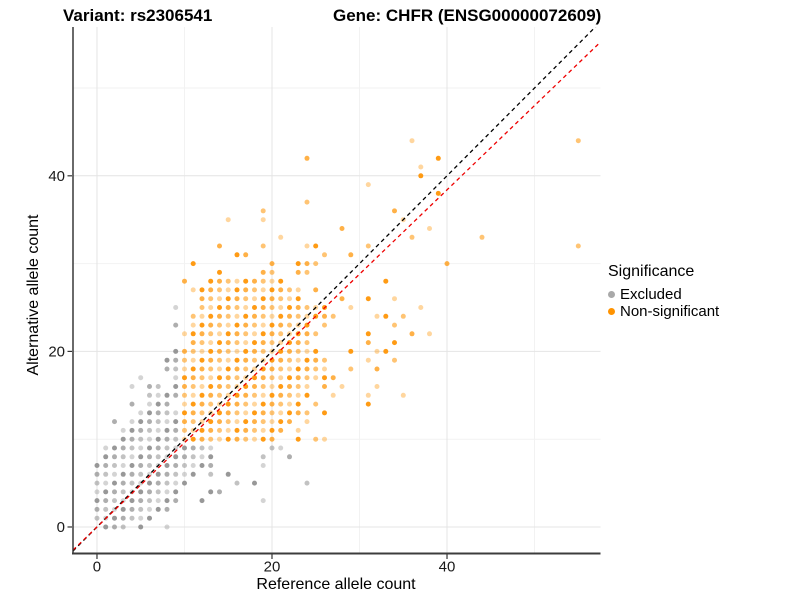 The image size is (800, 600). Describe the element at coordinates (651, 271) in the screenshot. I see `legend-title: Significance` at that location.